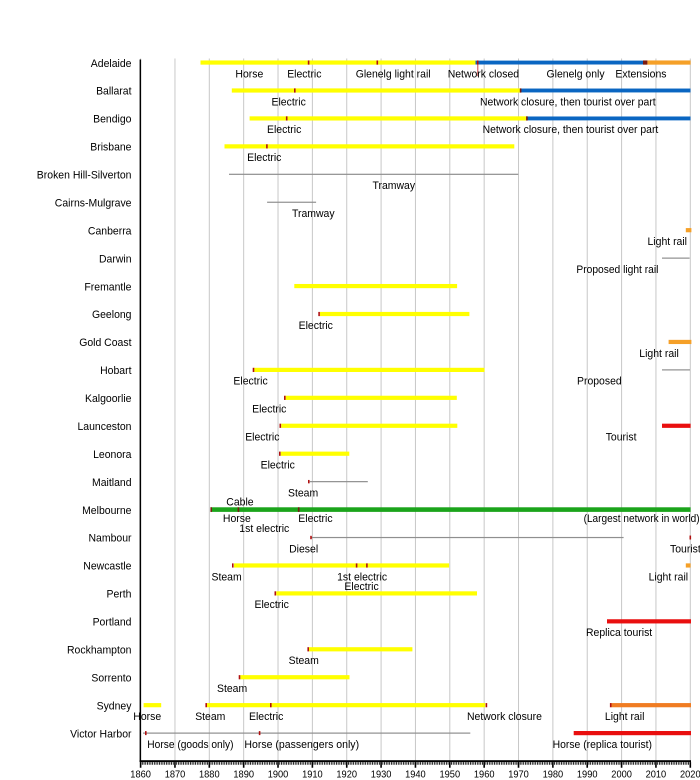  I want to click on svg-text: Rockhampton, so click(99, 651).